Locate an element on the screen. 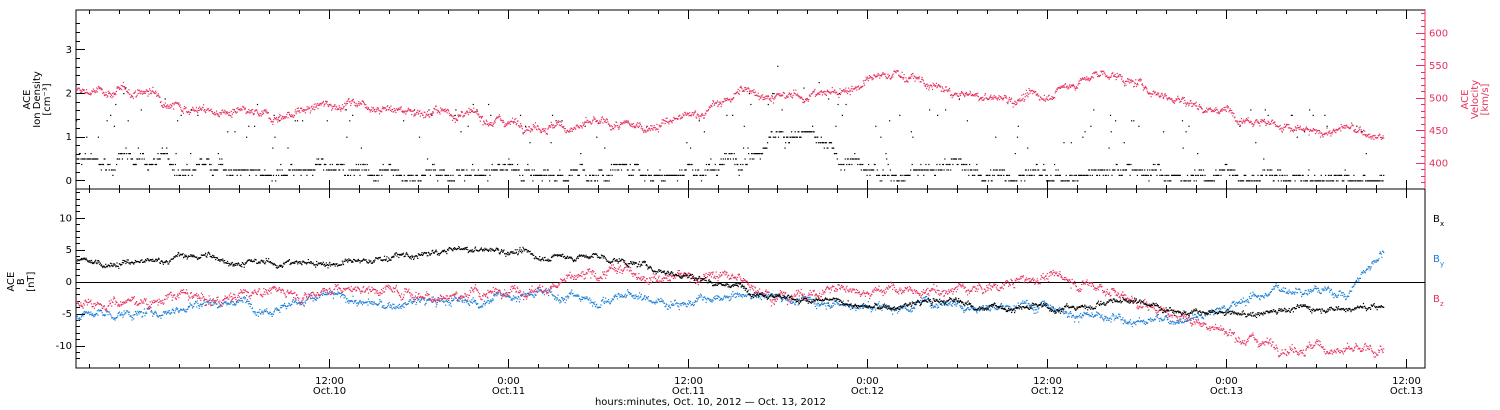  x-tick-date: Oct.13 is located at coordinates (1406, 391).